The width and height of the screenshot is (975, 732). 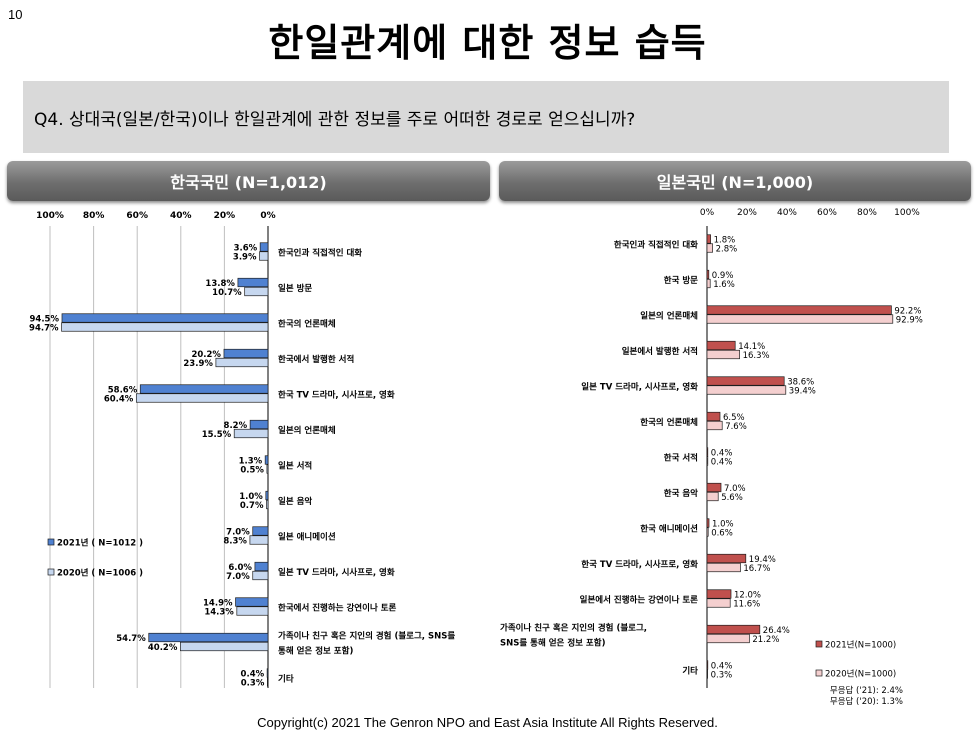 What do you see at coordinates (866, 690) in the screenshot?
I see `no-answer-note: 무응답 ('21): 2.4%` at bounding box center [866, 690].